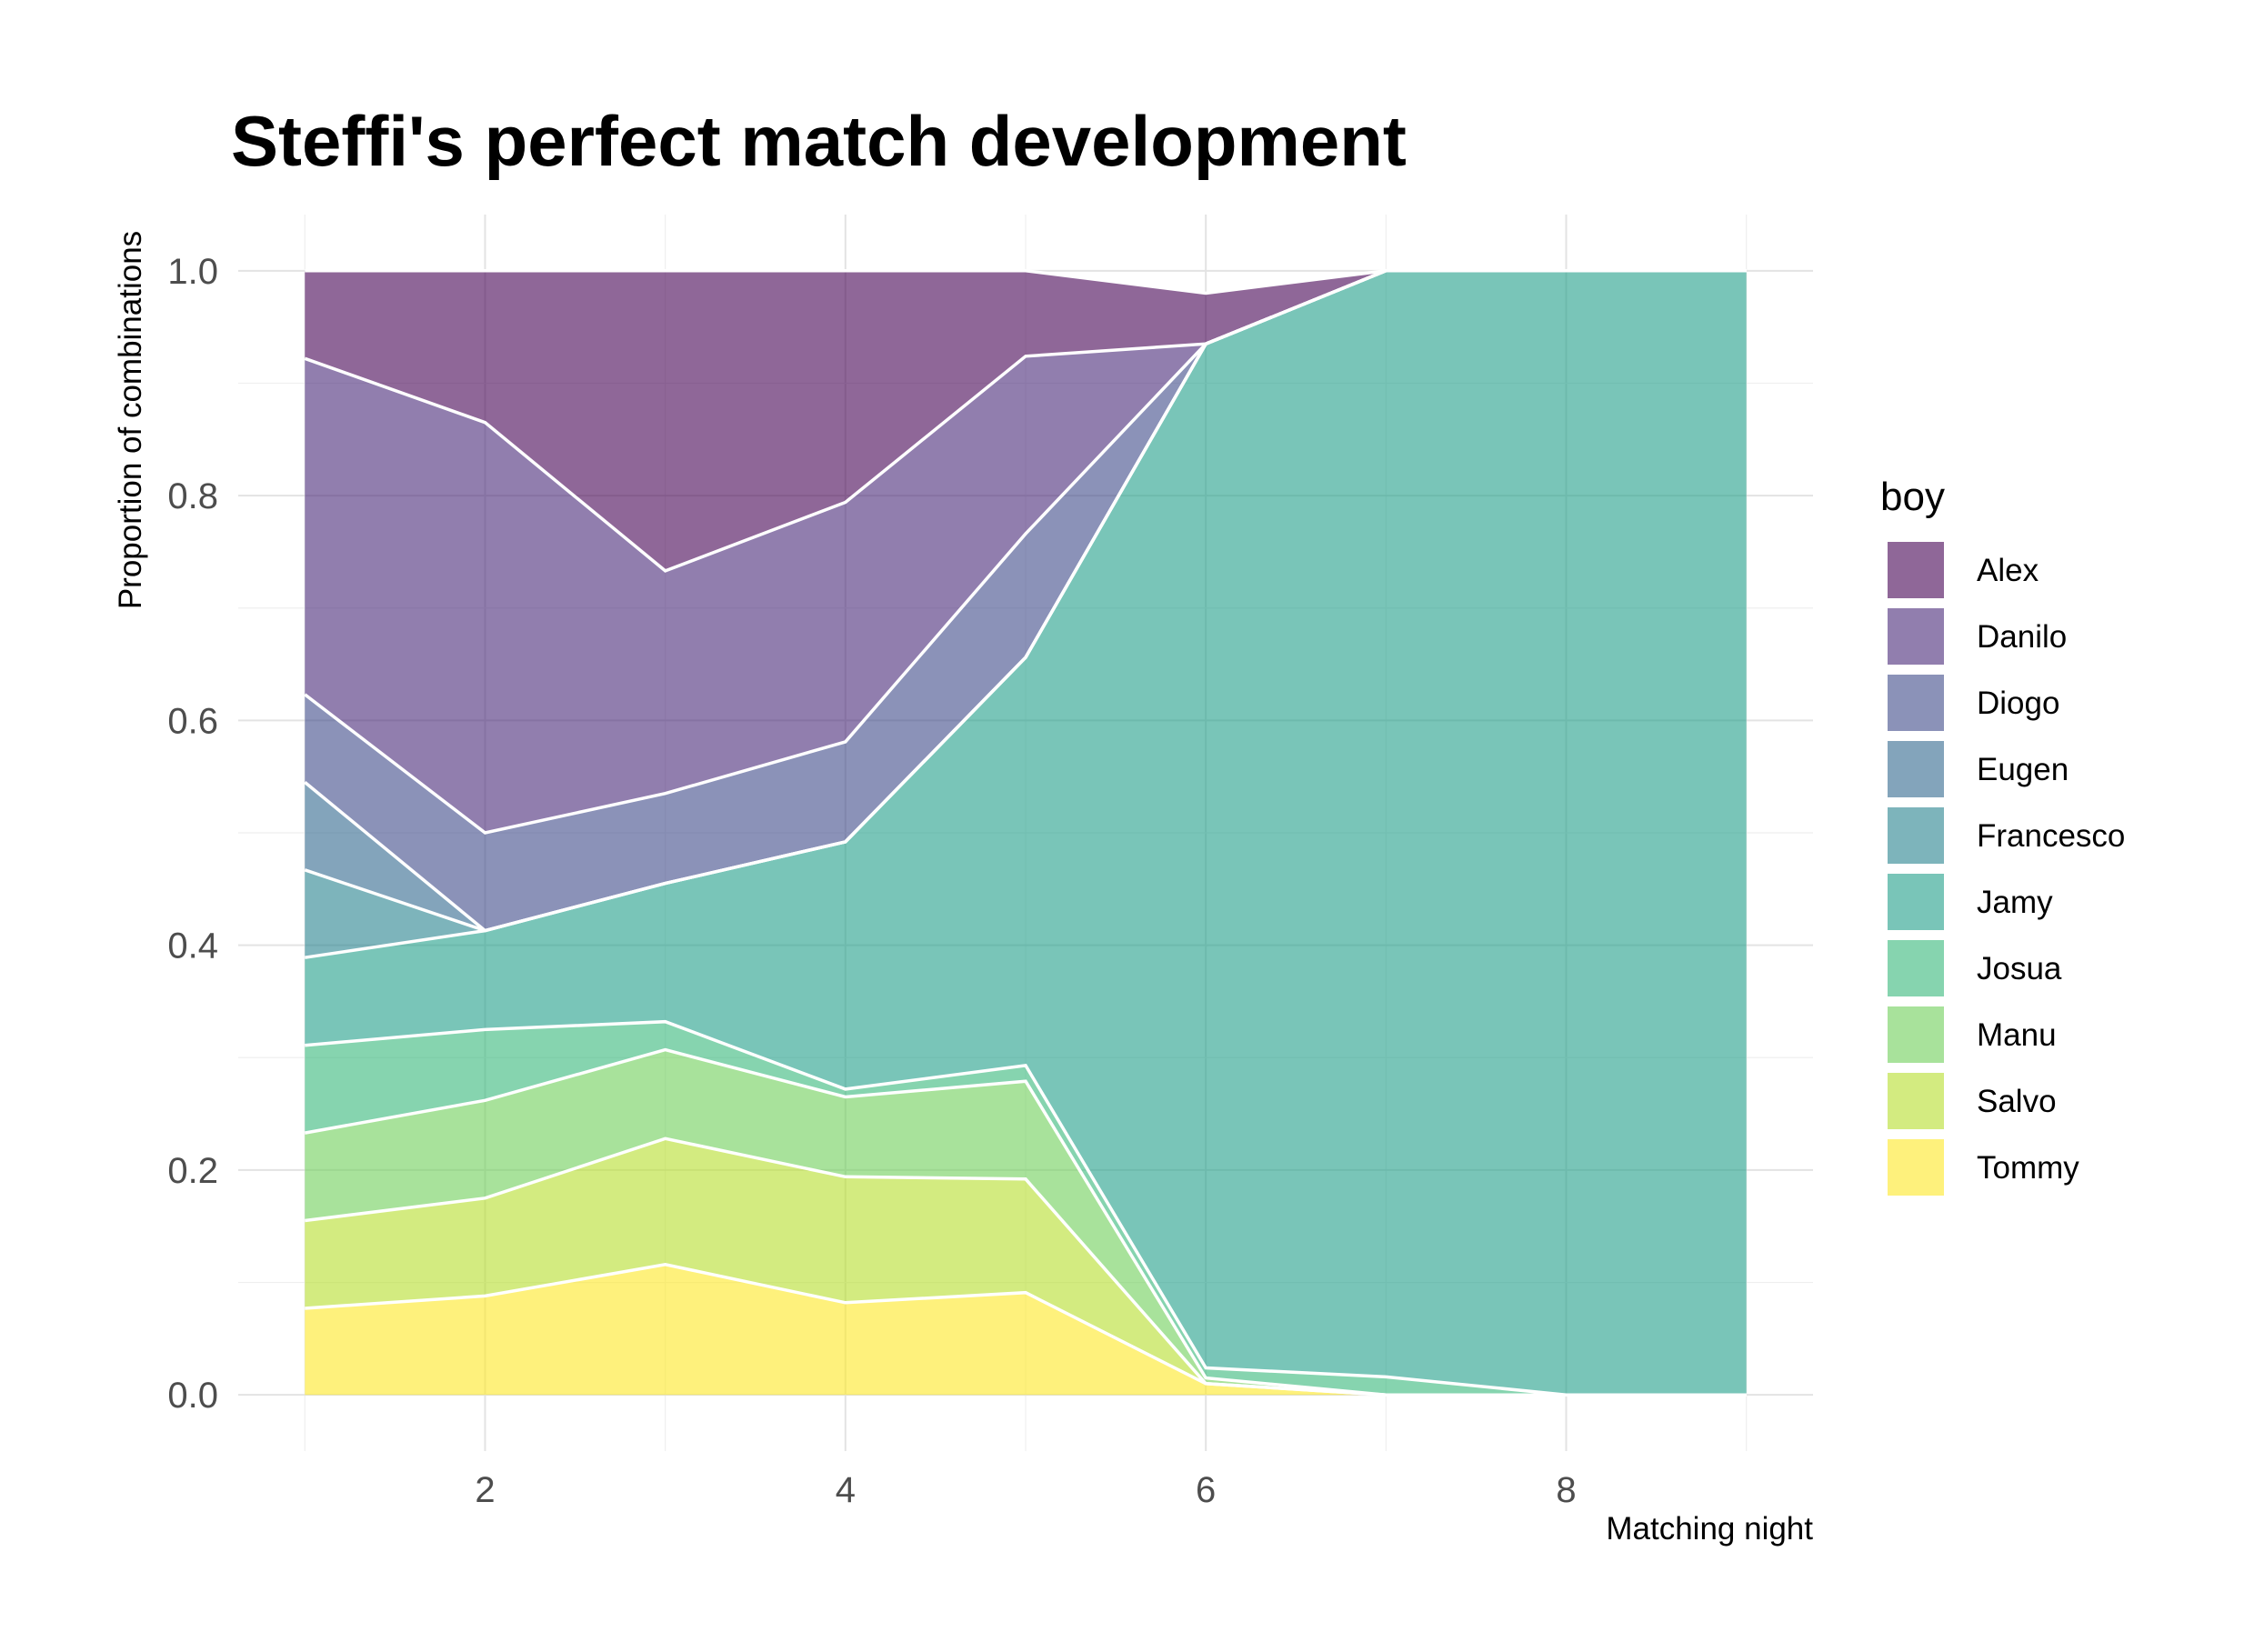  What do you see at coordinates (1026, 282) in the screenshot?
I see `boundary-alex` at bounding box center [1026, 282].